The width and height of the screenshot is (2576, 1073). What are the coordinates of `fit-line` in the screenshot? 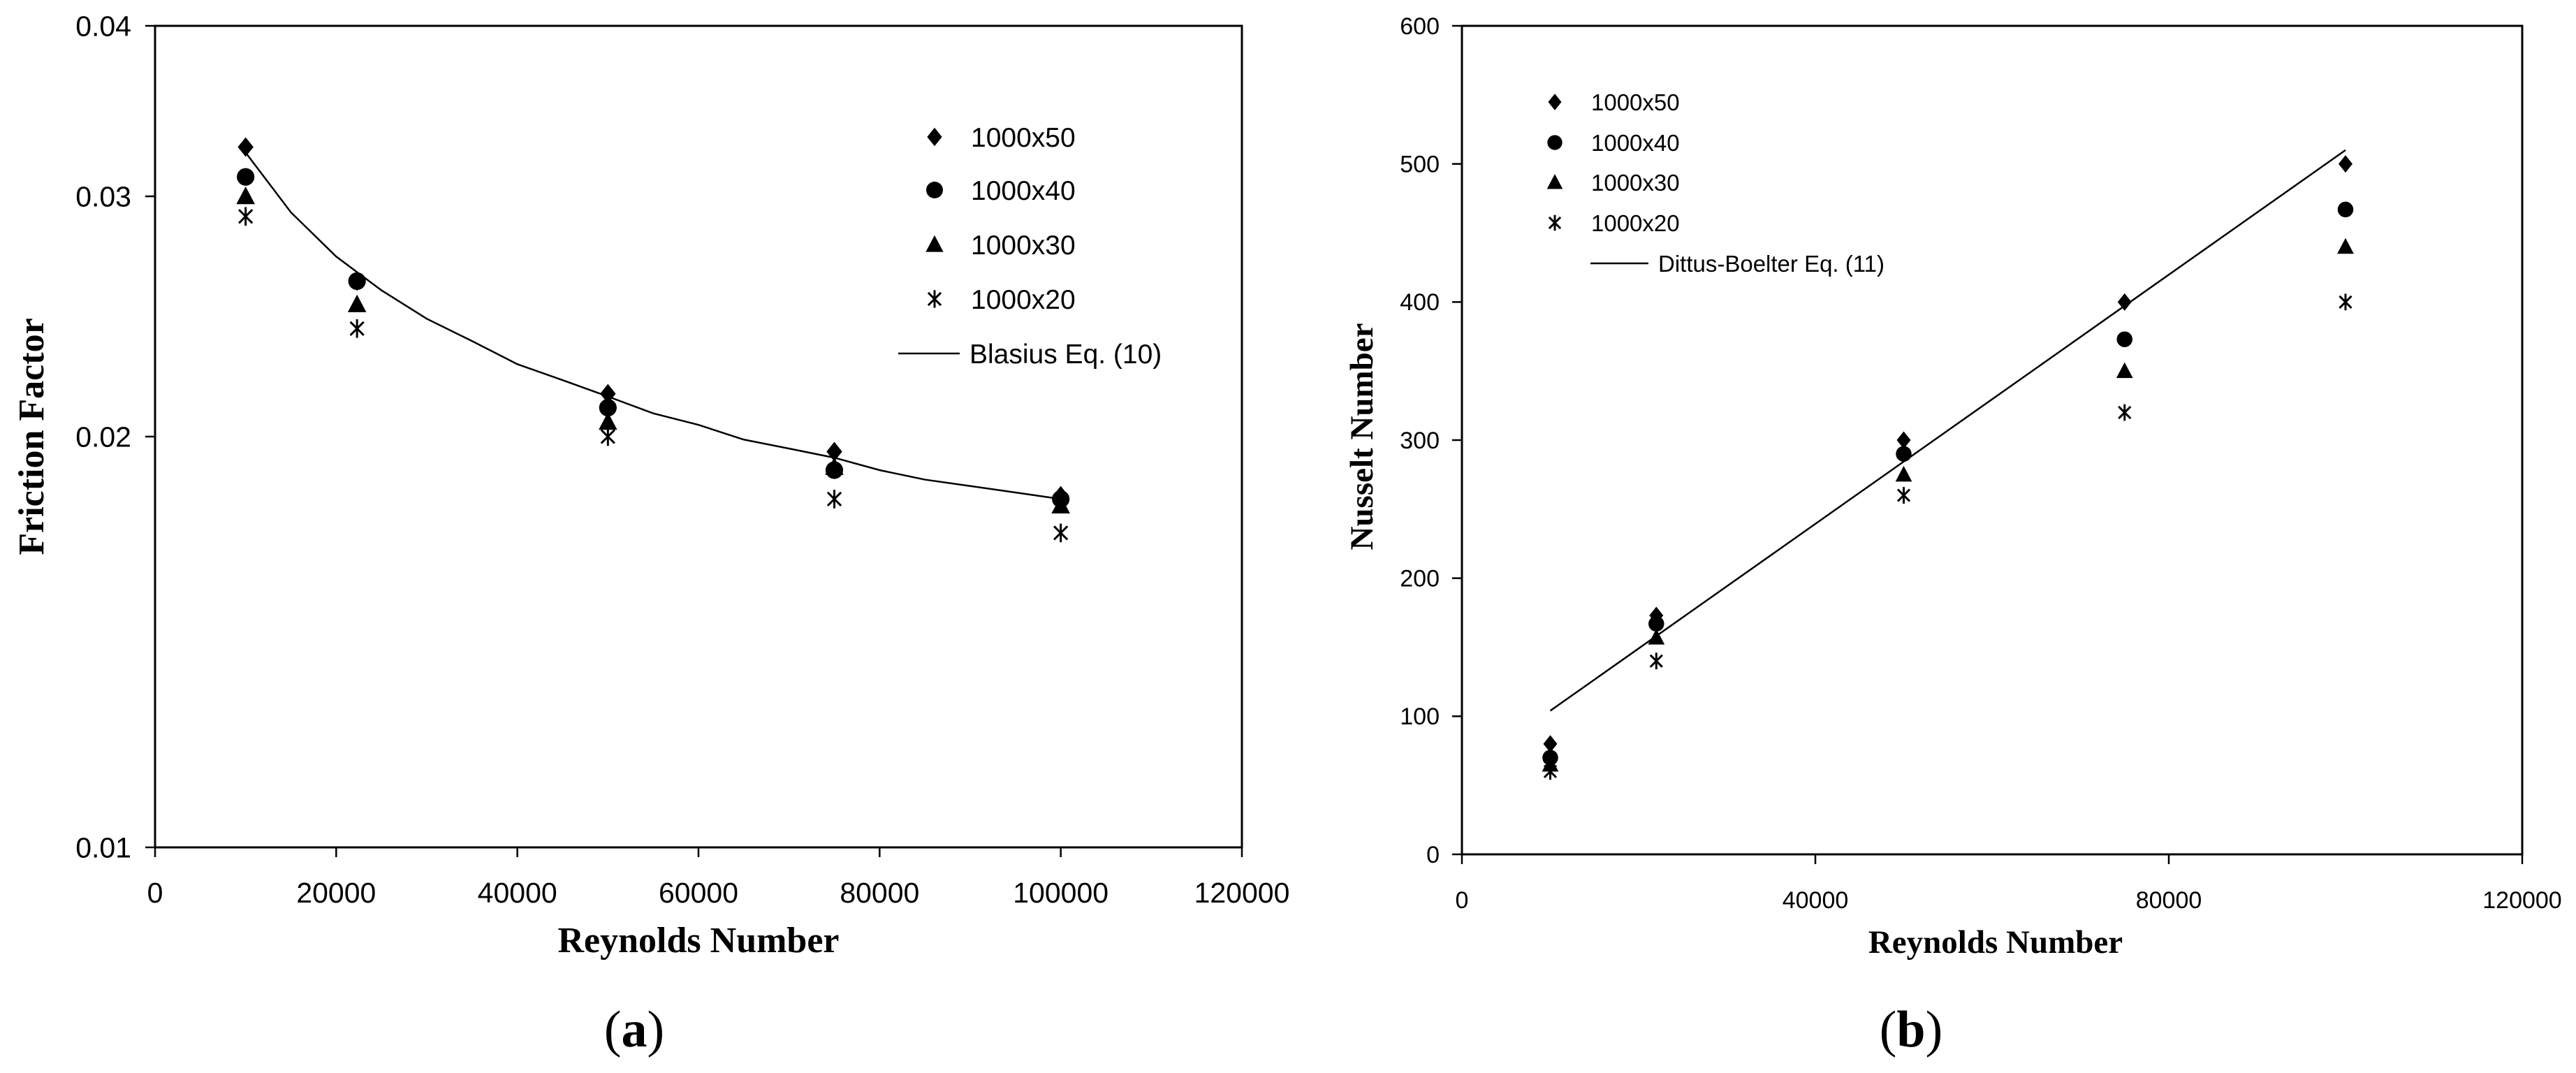 It's located at (652, 326).